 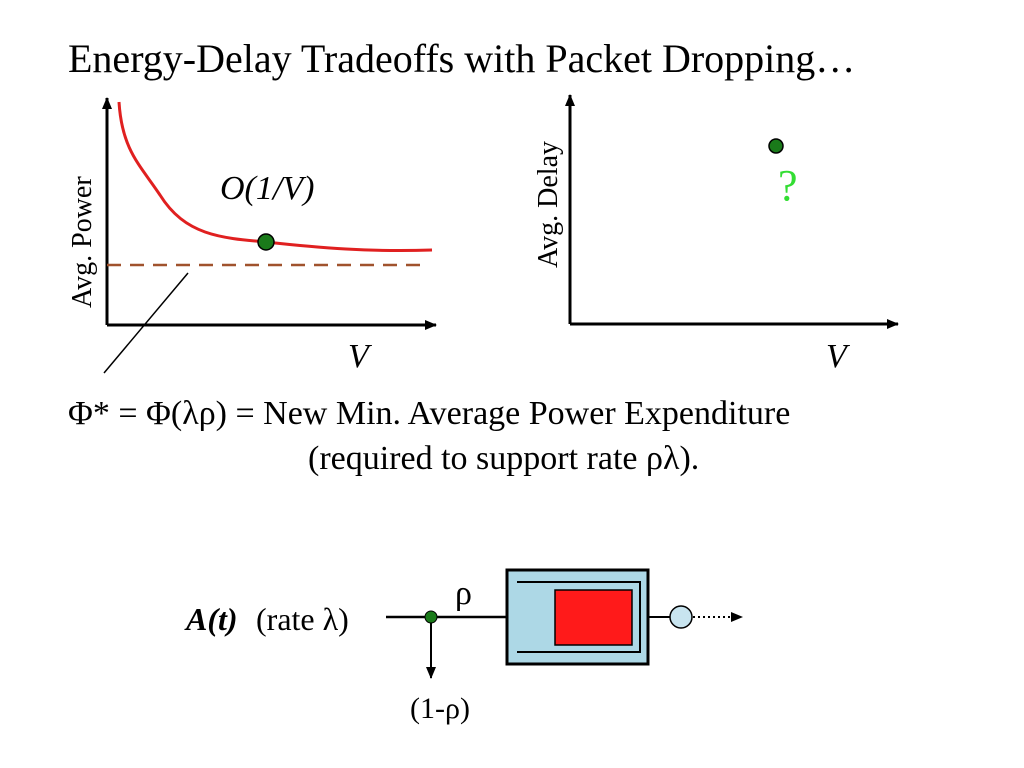 What do you see at coordinates (681, 617) in the screenshot?
I see `server-circle` at bounding box center [681, 617].